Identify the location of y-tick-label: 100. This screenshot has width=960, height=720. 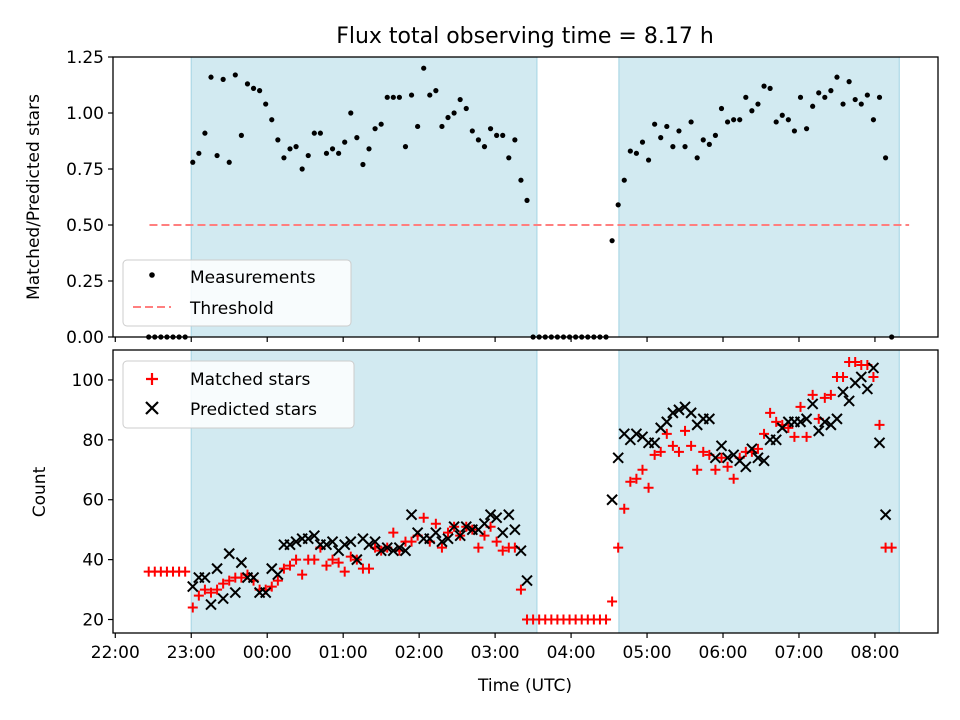
(88, 381).